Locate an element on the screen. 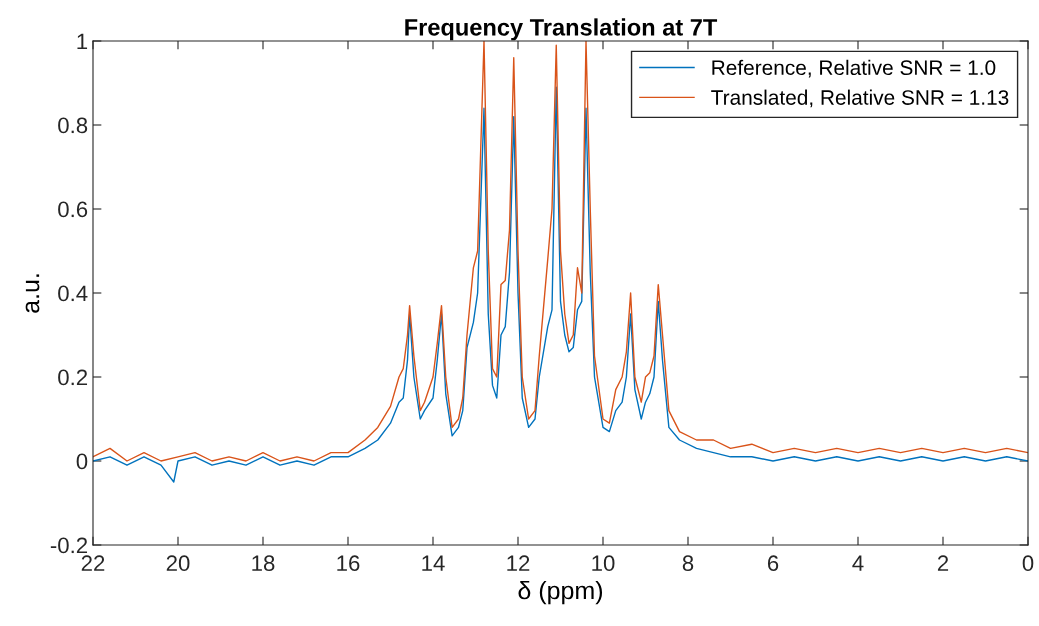 The height and width of the screenshot is (626, 1039). x-tick-label: 10 is located at coordinates (603, 563).